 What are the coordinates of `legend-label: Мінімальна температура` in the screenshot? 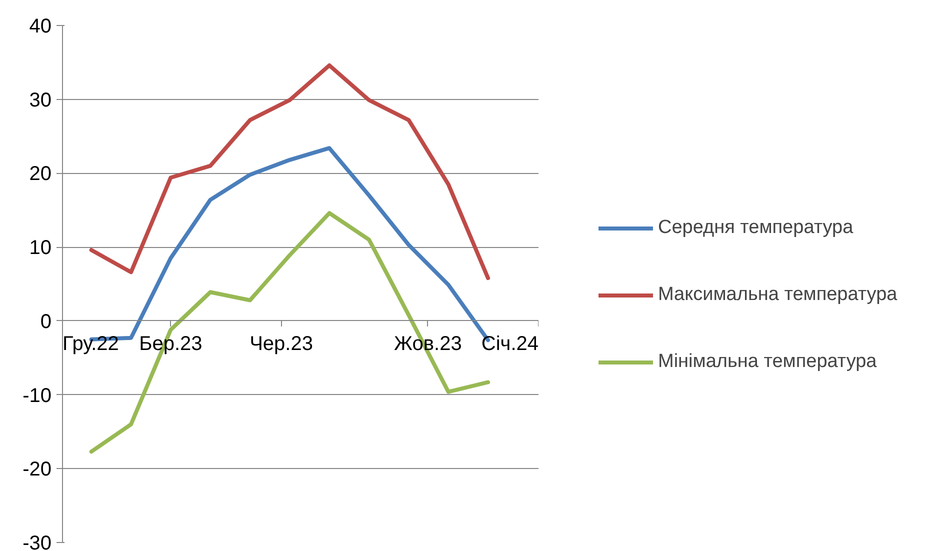 It's located at (767, 362).